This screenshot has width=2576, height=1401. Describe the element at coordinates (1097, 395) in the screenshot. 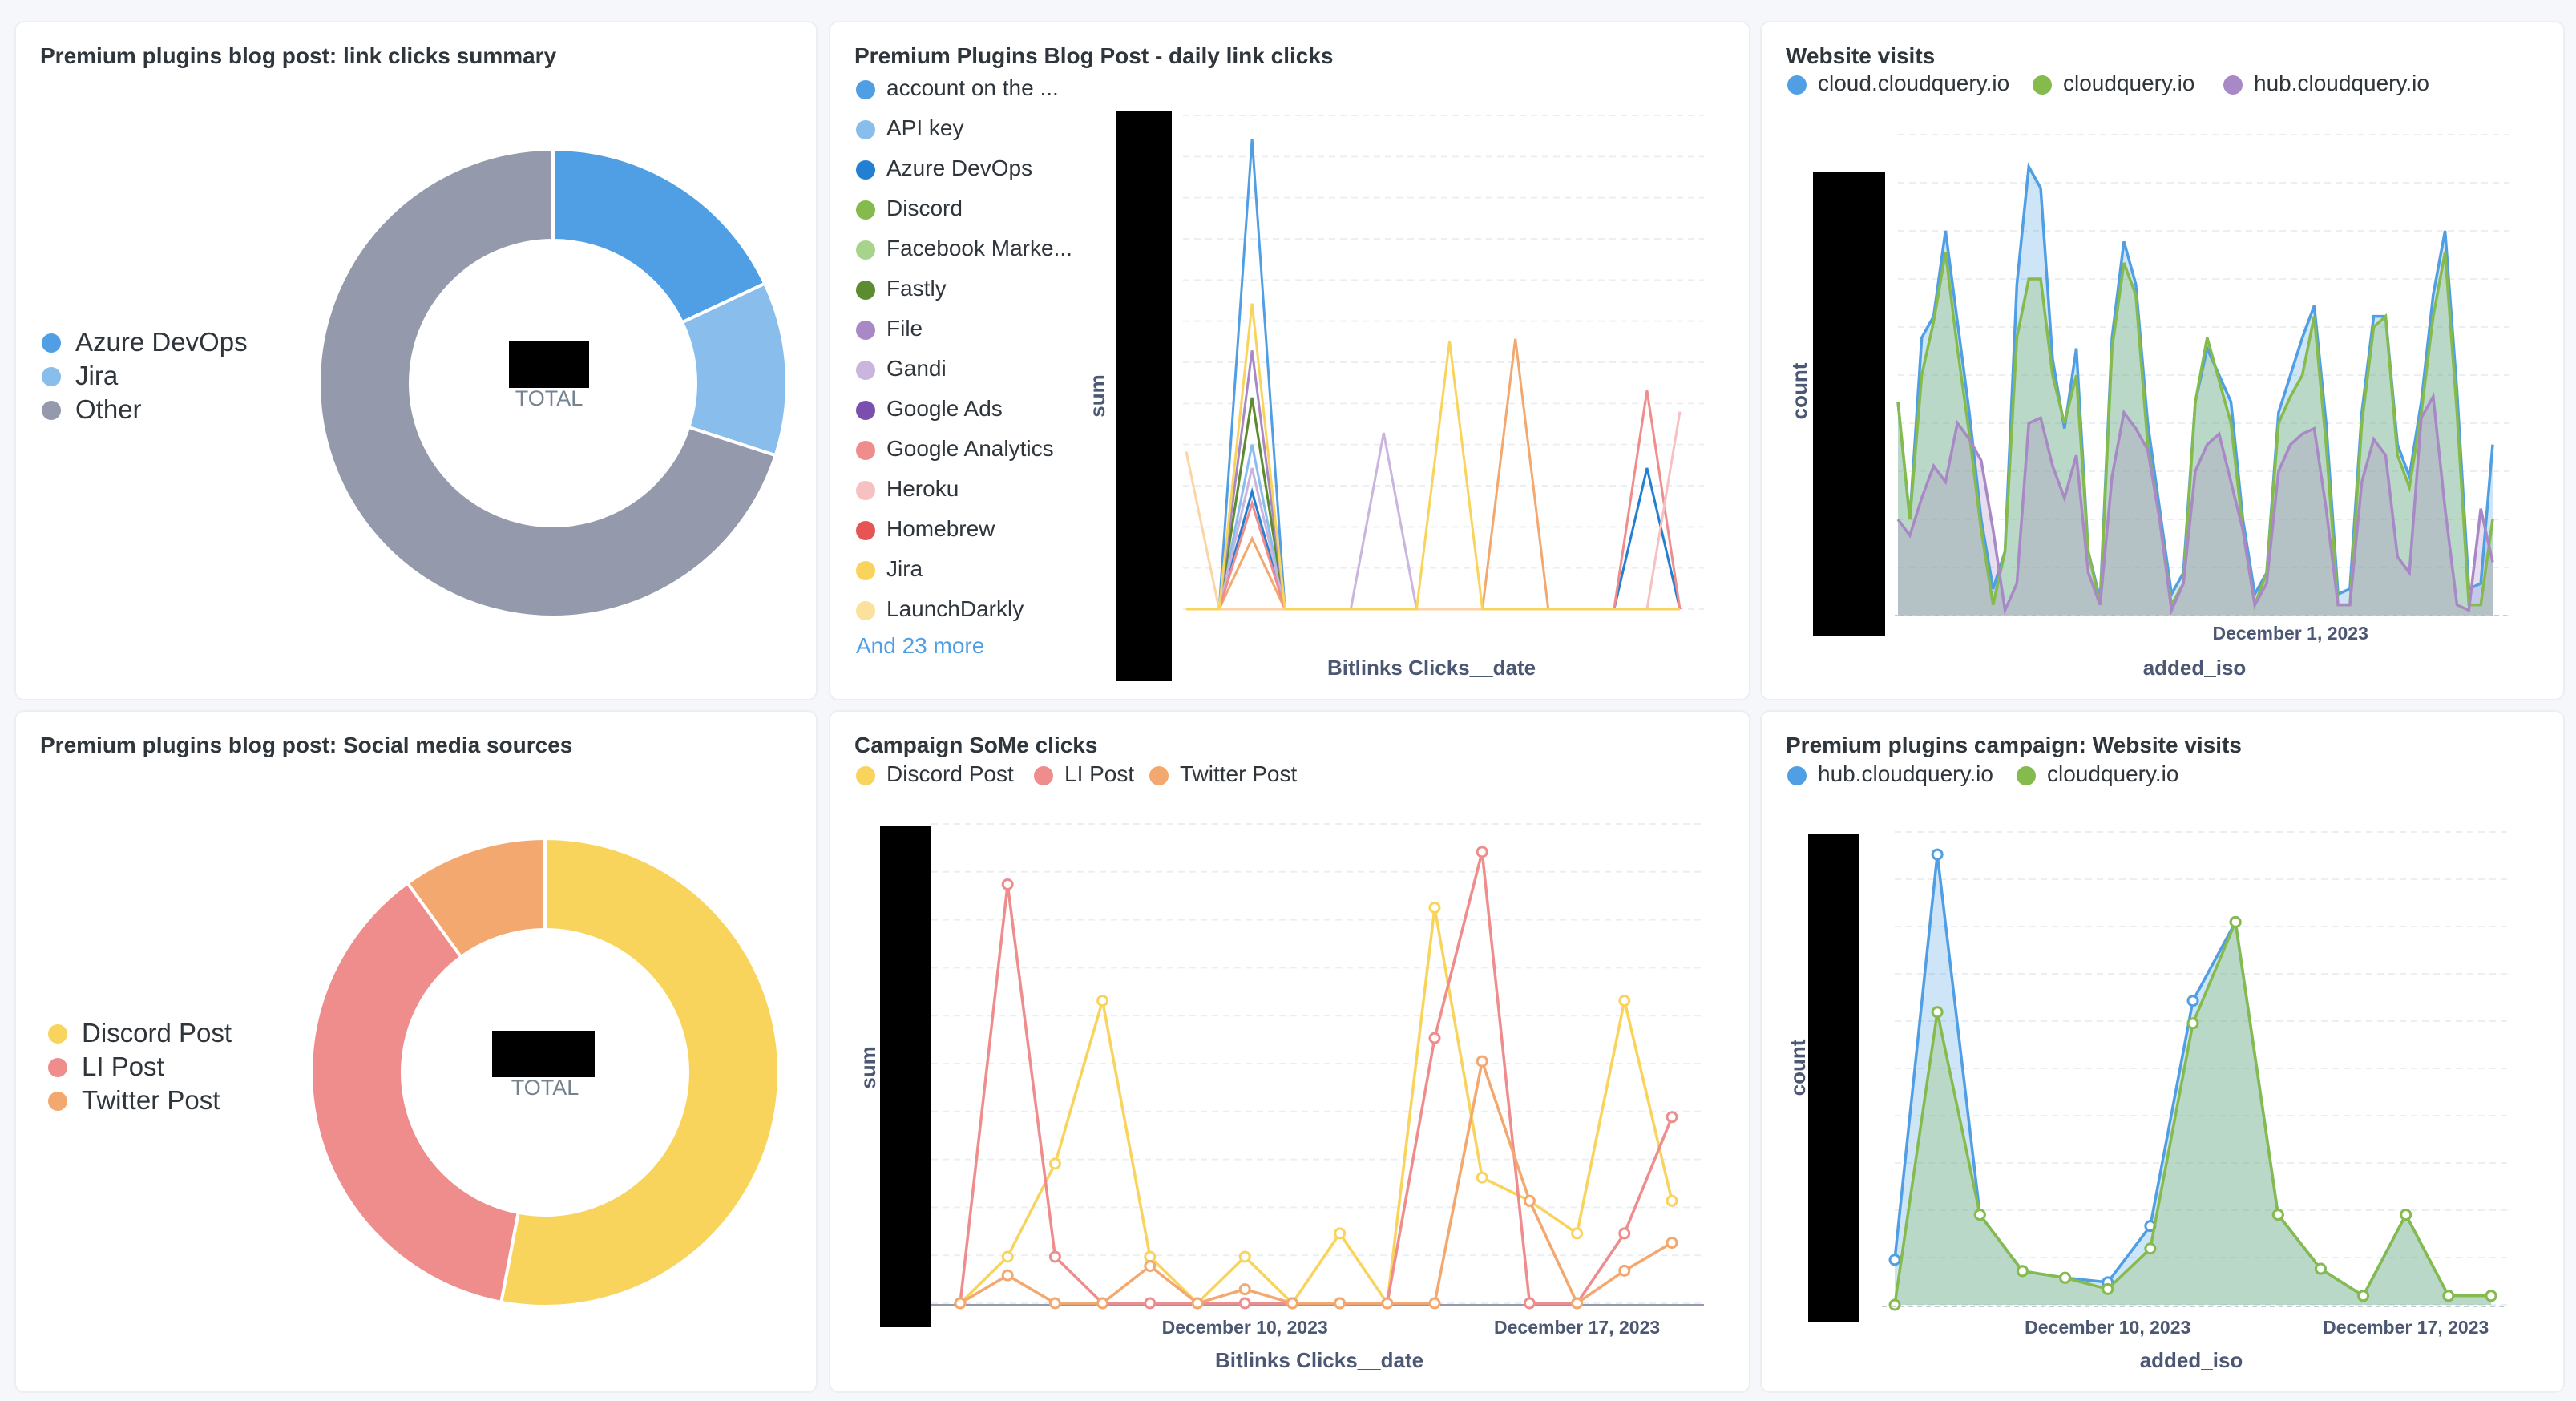

I see `y-axis-label: sum` at that location.